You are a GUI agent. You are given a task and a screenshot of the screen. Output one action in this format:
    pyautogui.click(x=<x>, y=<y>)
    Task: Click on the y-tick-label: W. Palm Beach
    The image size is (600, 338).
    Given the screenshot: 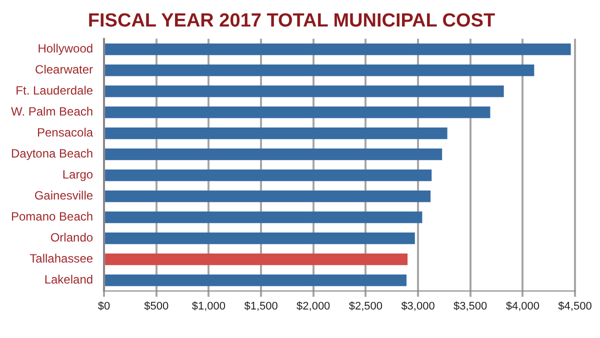 What is the action you would take?
    pyautogui.click(x=52, y=111)
    